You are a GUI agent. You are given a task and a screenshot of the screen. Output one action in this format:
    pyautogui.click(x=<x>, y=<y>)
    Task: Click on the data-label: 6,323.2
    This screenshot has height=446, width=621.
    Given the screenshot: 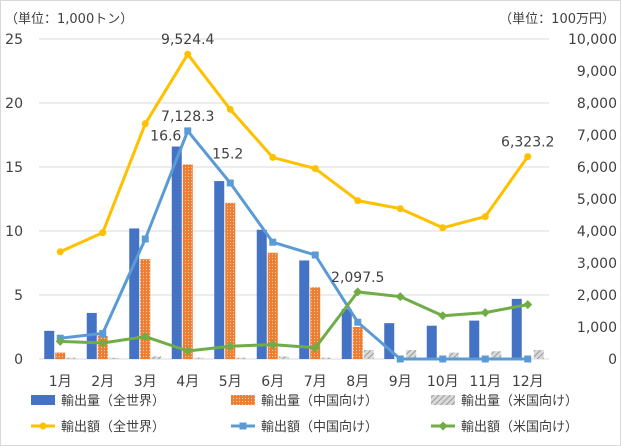 What is the action you would take?
    pyautogui.click(x=527, y=143)
    